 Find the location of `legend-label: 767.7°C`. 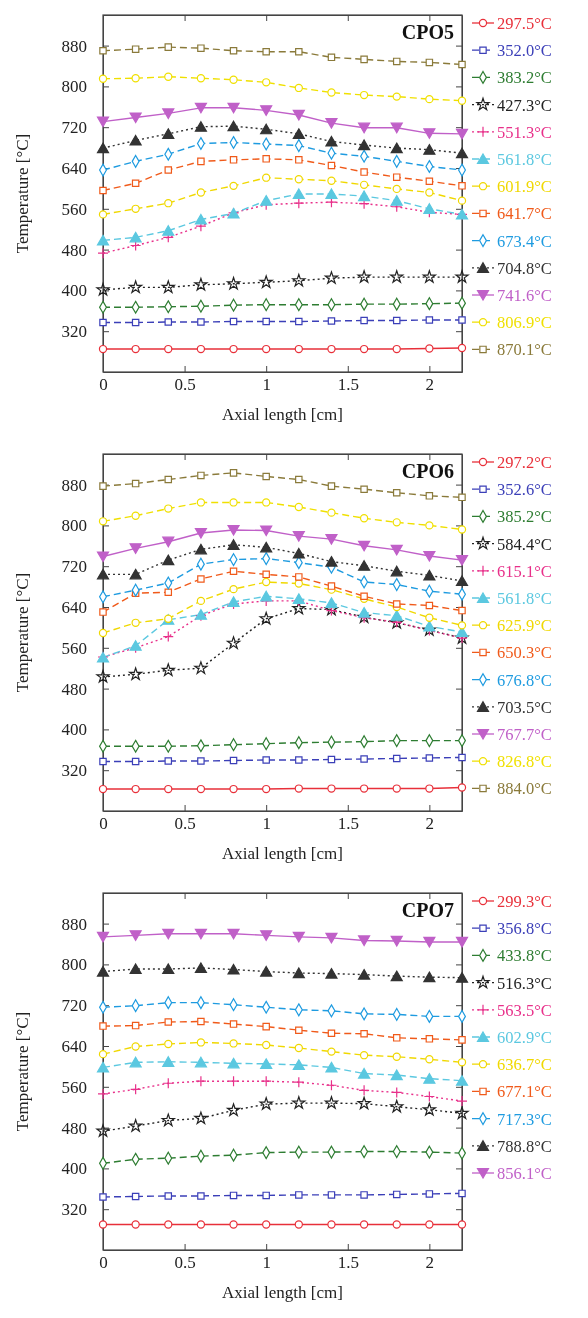

legend-label: 767.7°C is located at coordinates (524, 734).